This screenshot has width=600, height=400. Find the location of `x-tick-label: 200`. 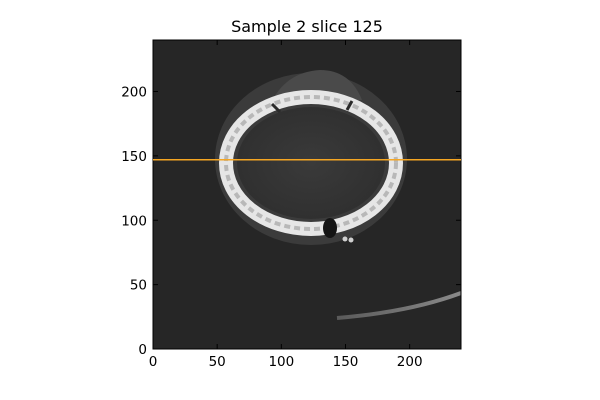

x-tick-label: 200 is located at coordinates (410, 362).